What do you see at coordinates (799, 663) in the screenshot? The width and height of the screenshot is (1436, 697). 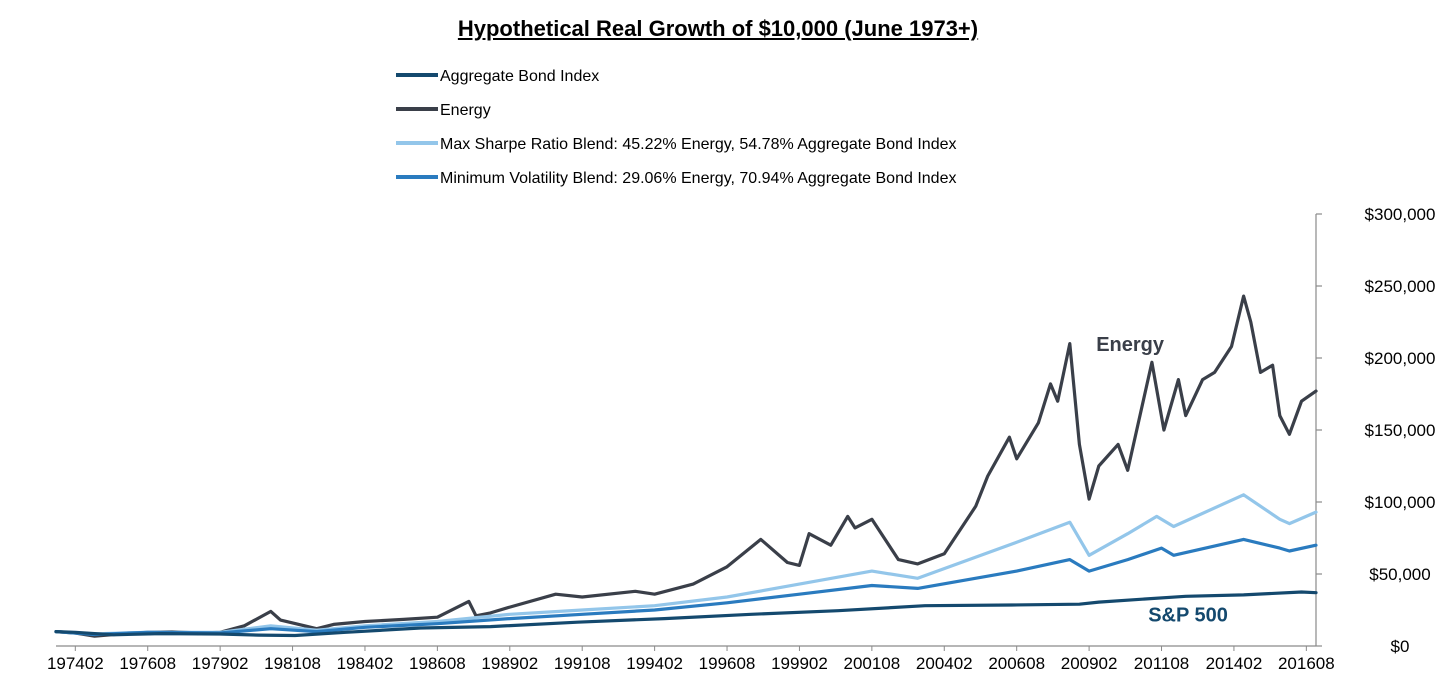 I see `x-tick-label: 199902` at bounding box center [799, 663].